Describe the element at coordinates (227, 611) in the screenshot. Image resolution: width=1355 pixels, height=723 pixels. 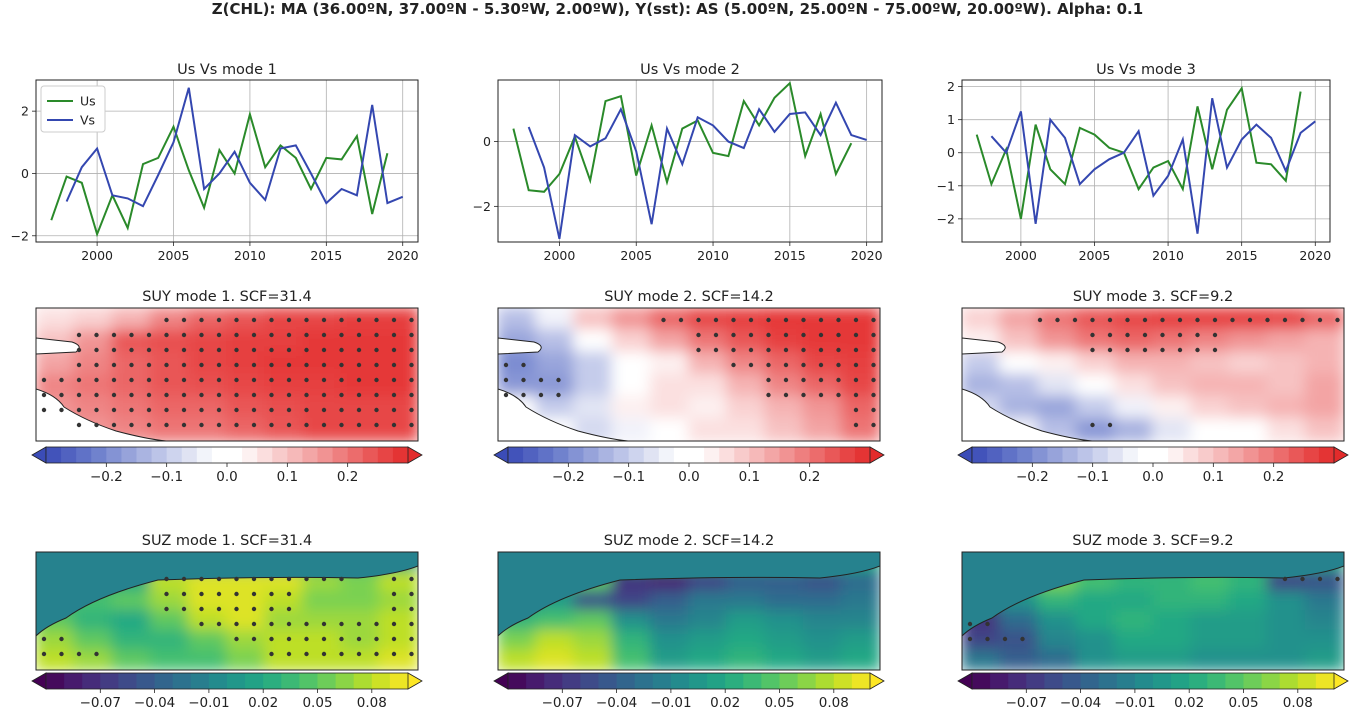
I see `map-frame` at that location.